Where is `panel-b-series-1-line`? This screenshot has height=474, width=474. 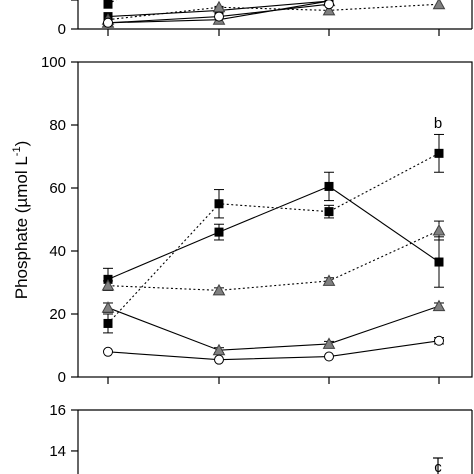
panel-b-series-1-line is located at coordinates (273, 232).